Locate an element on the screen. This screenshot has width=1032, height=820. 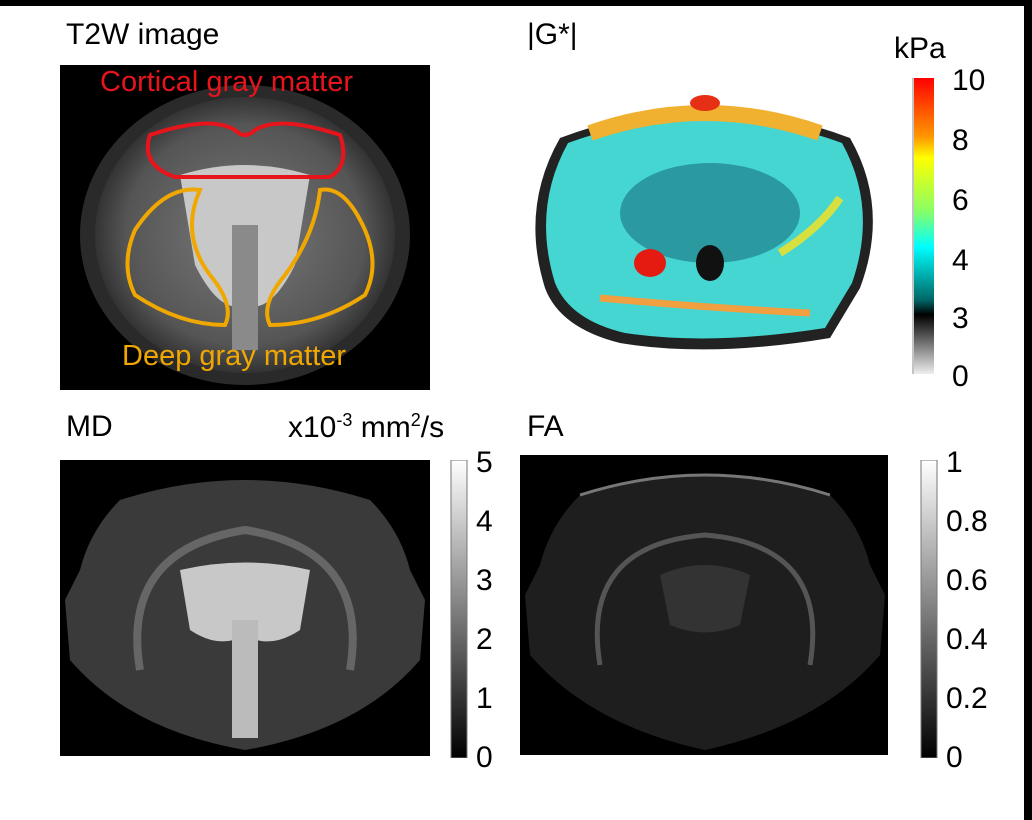
g-tick-4: 4 is located at coordinates (960, 260).